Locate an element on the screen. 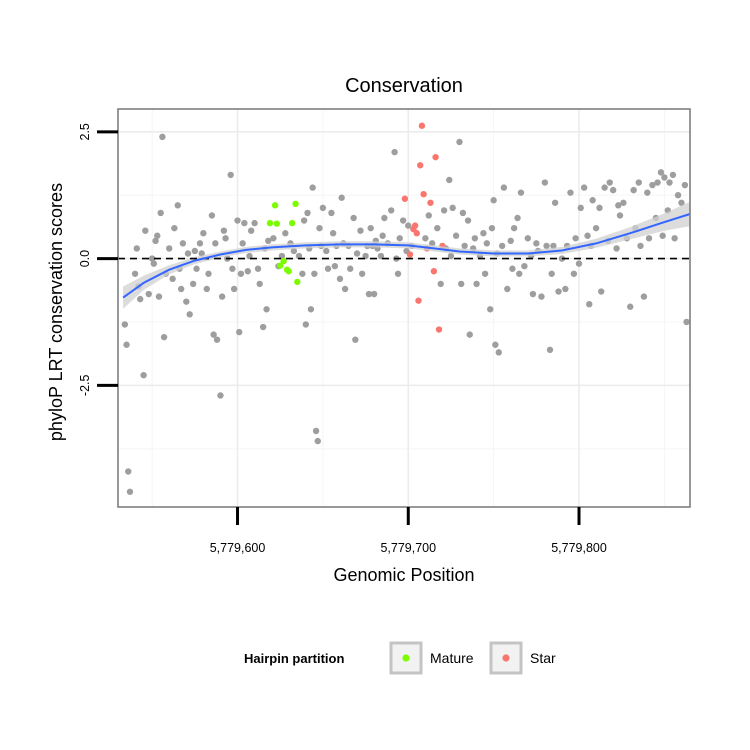  chart-title: Conservation is located at coordinates (404, 86).